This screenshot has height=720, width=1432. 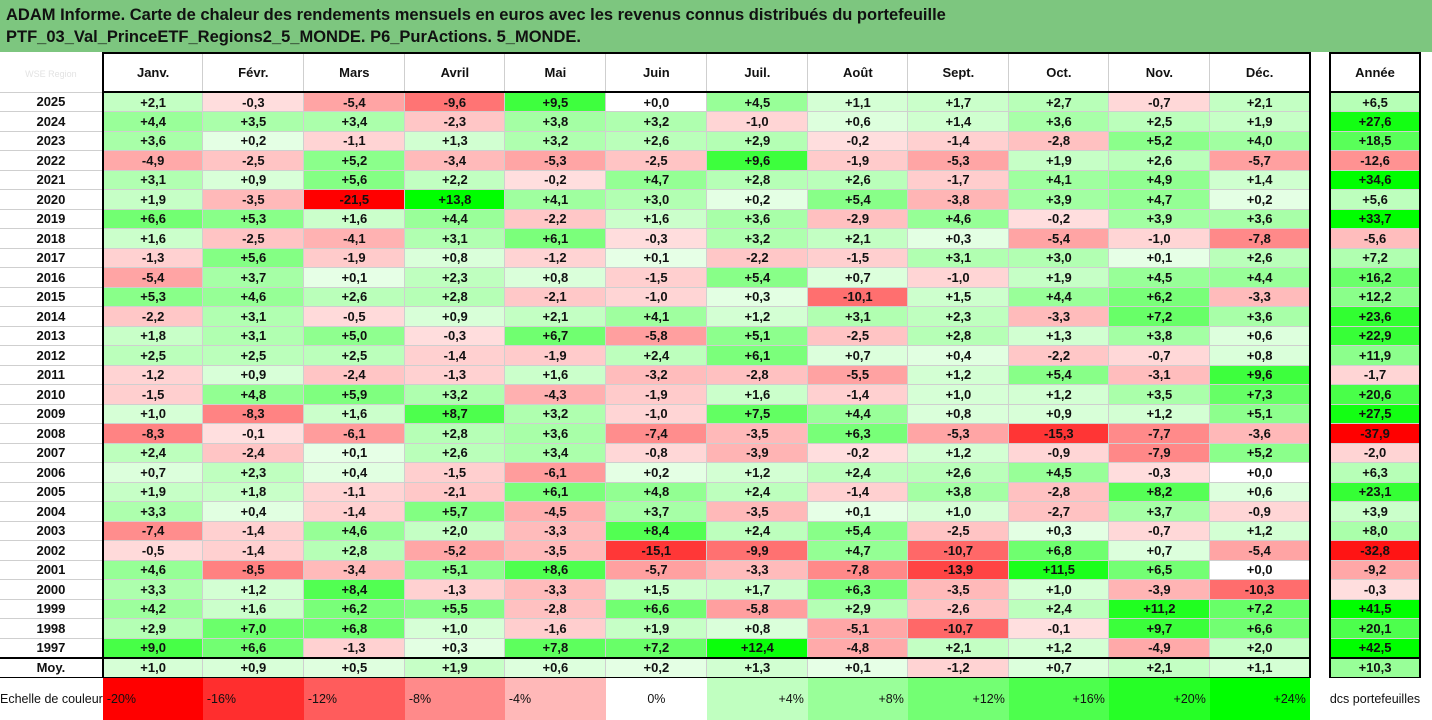 What do you see at coordinates (354, 589) in the screenshot?
I see `heatmap-cell: +8,4` at bounding box center [354, 589].